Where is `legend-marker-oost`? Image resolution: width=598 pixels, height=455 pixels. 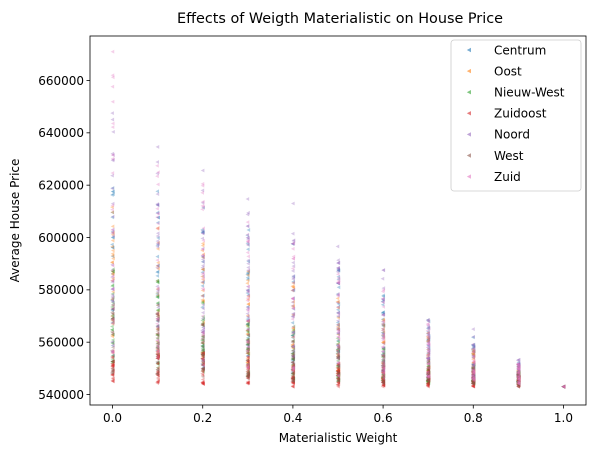 legend-marker-oost is located at coordinates (468, 71).